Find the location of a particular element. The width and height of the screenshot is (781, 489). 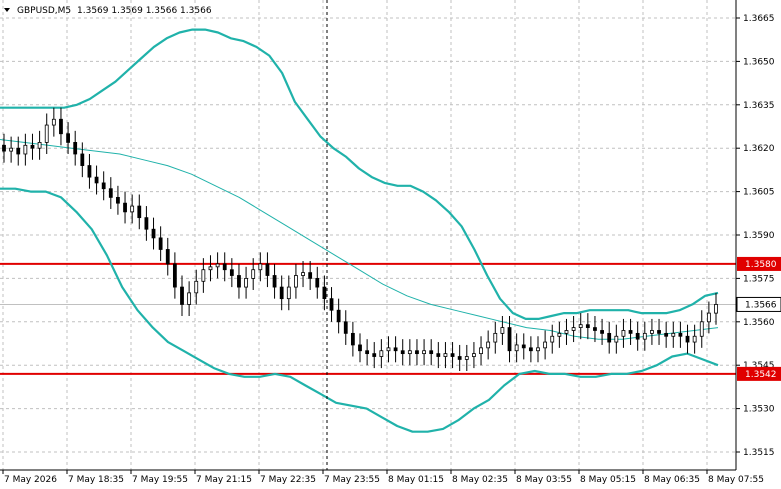

y-tick-label: 1.3620 is located at coordinates (759, 149).